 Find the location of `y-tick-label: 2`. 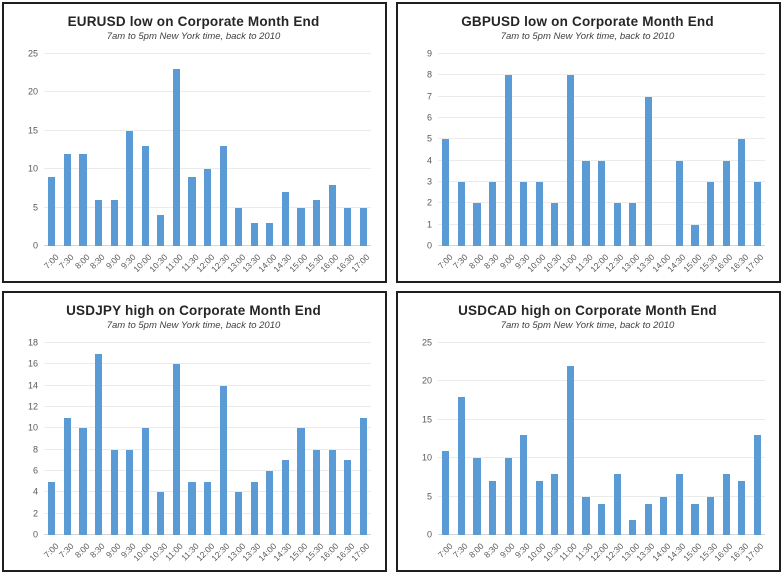

y-tick-label: 2 is located at coordinates (35, 513).